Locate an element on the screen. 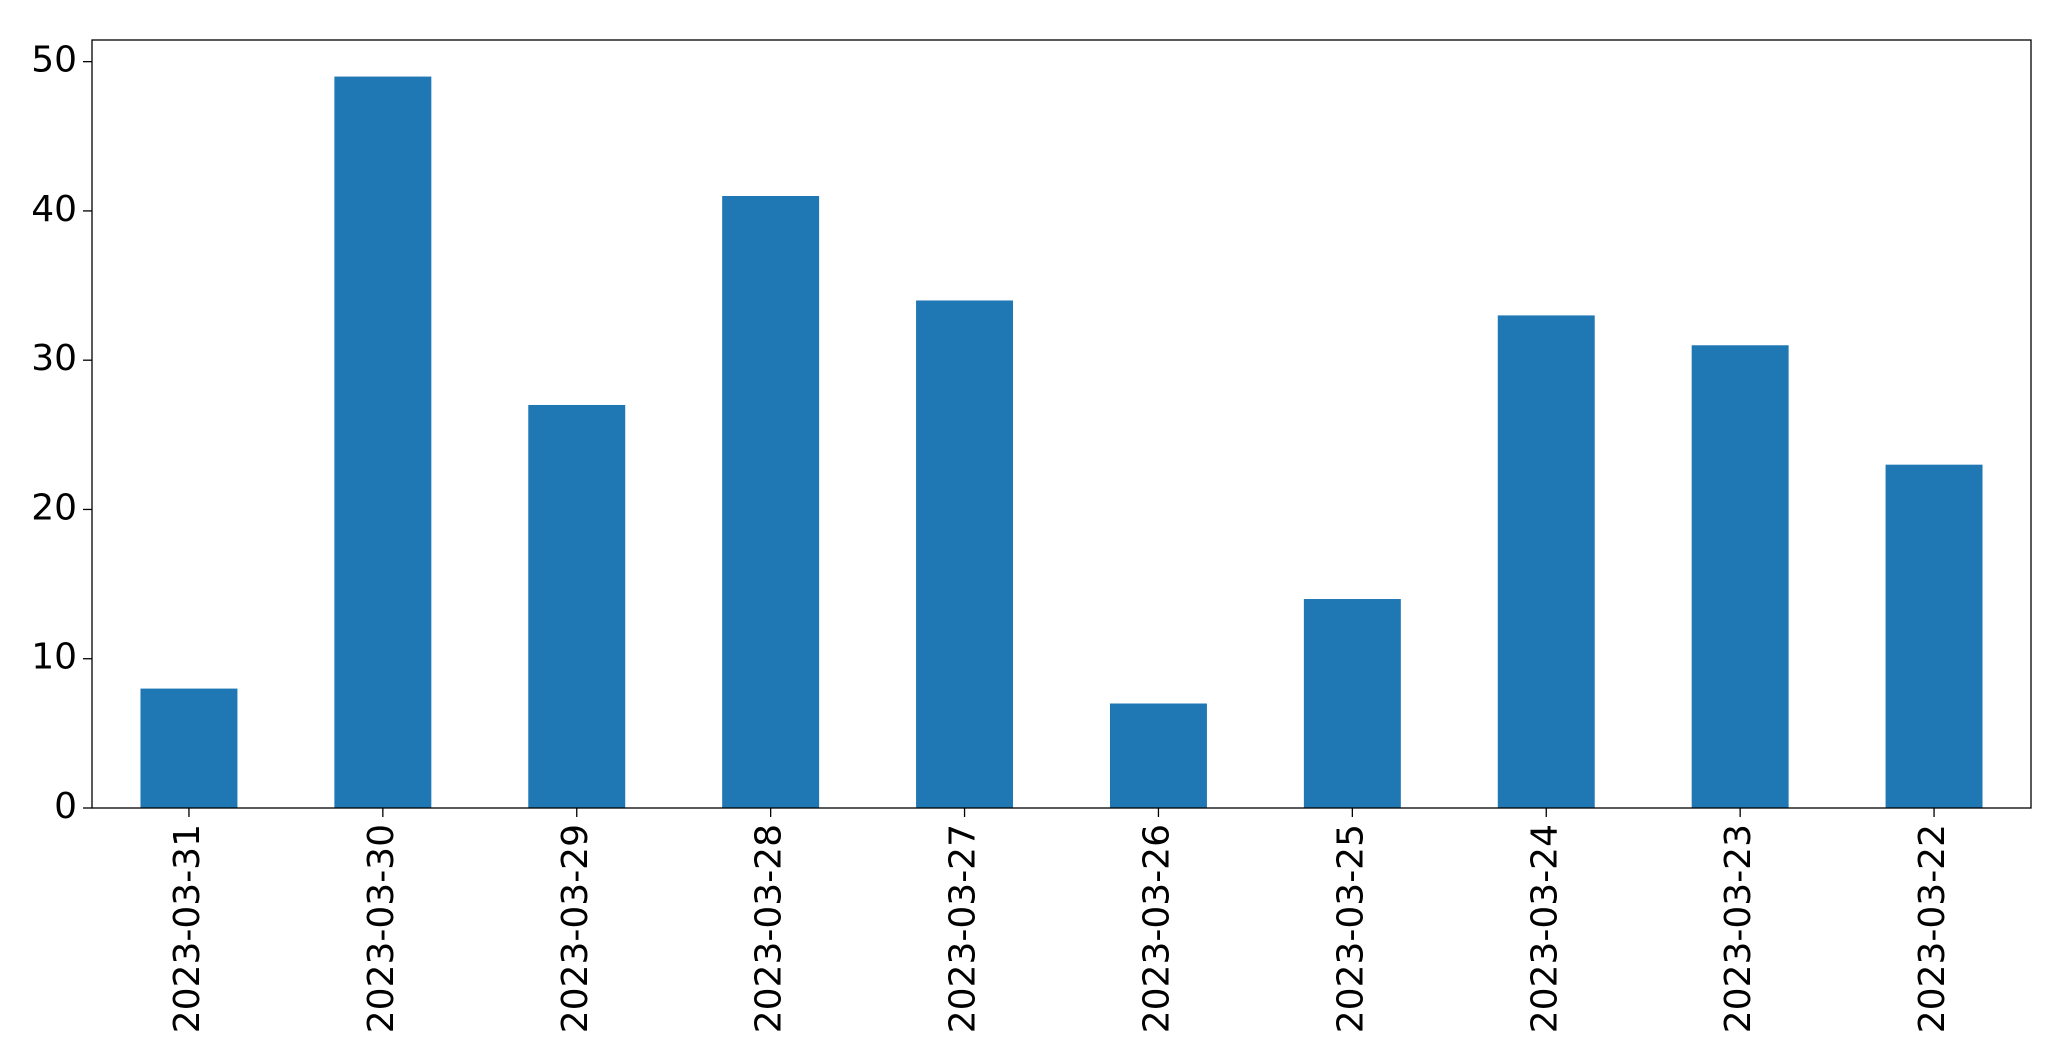  y-tick-label: 30 is located at coordinates (54, 358).